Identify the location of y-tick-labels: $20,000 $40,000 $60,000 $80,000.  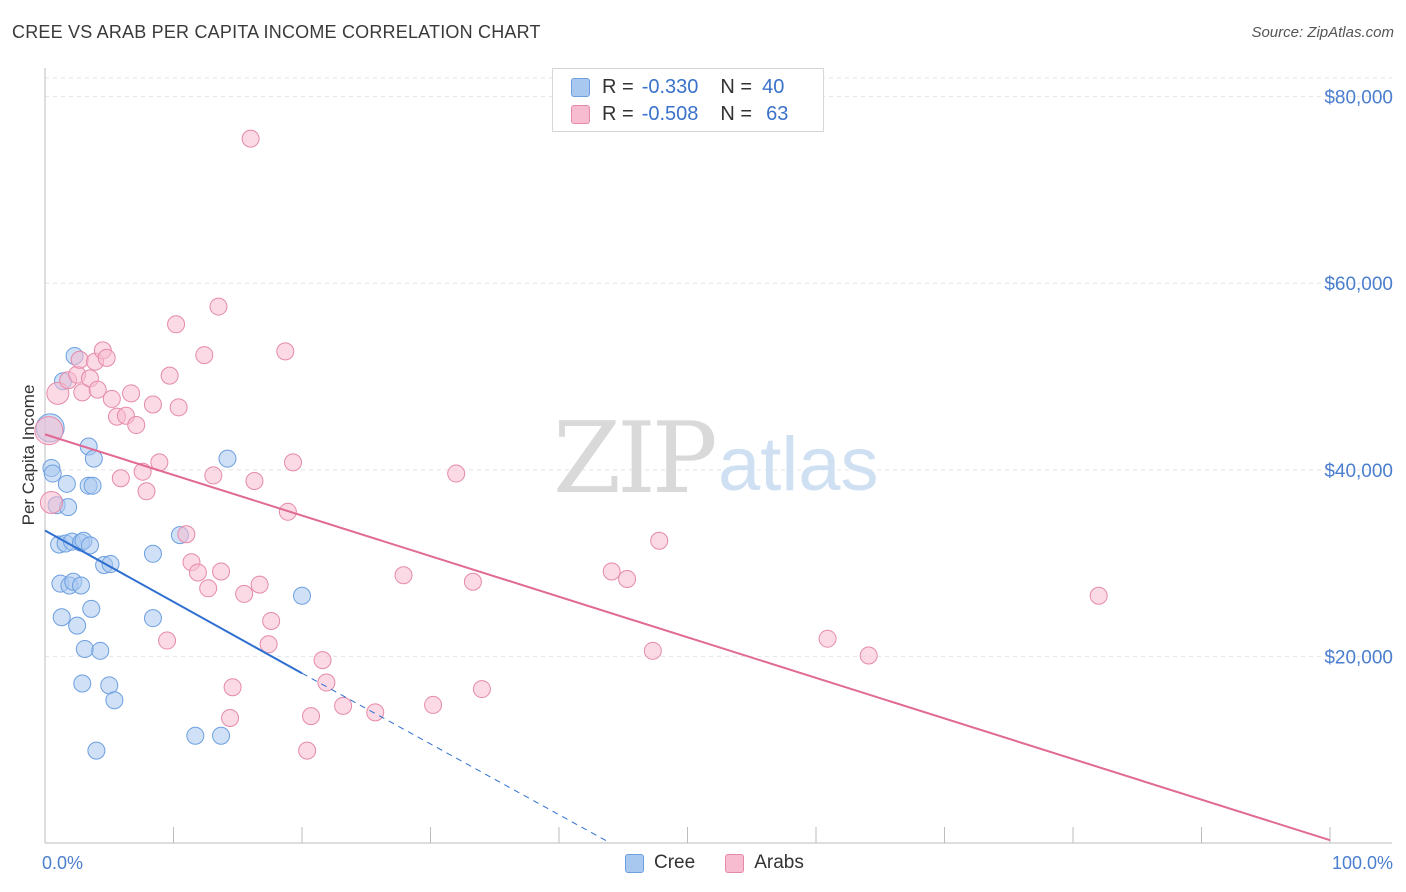
(1358, 378).